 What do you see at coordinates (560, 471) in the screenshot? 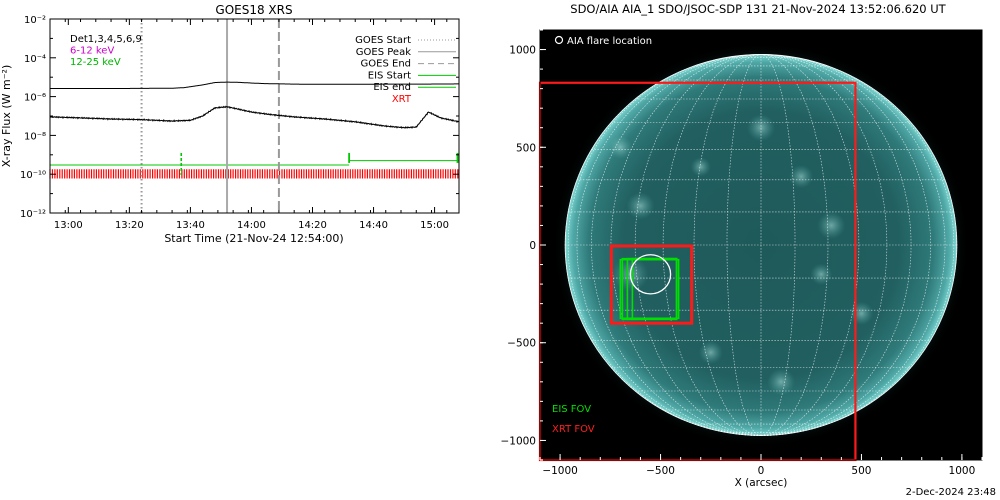
I see `aia-x-tick-label: −1000` at bounding box center [560, 471].